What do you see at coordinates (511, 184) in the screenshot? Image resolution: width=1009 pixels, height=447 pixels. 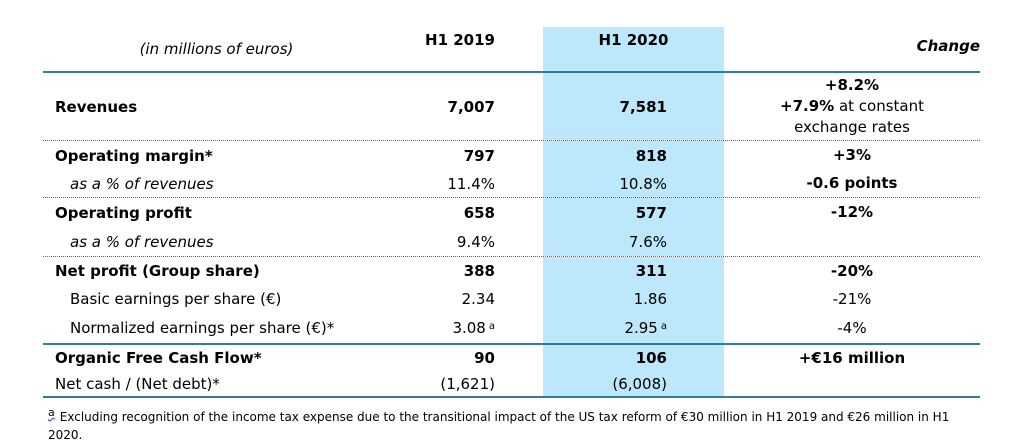 I see `table-row-operating-margin-pct-revenues: as a % of revenues 11.4% 10.8% -0.6 points` at bounding box center [511, 184].